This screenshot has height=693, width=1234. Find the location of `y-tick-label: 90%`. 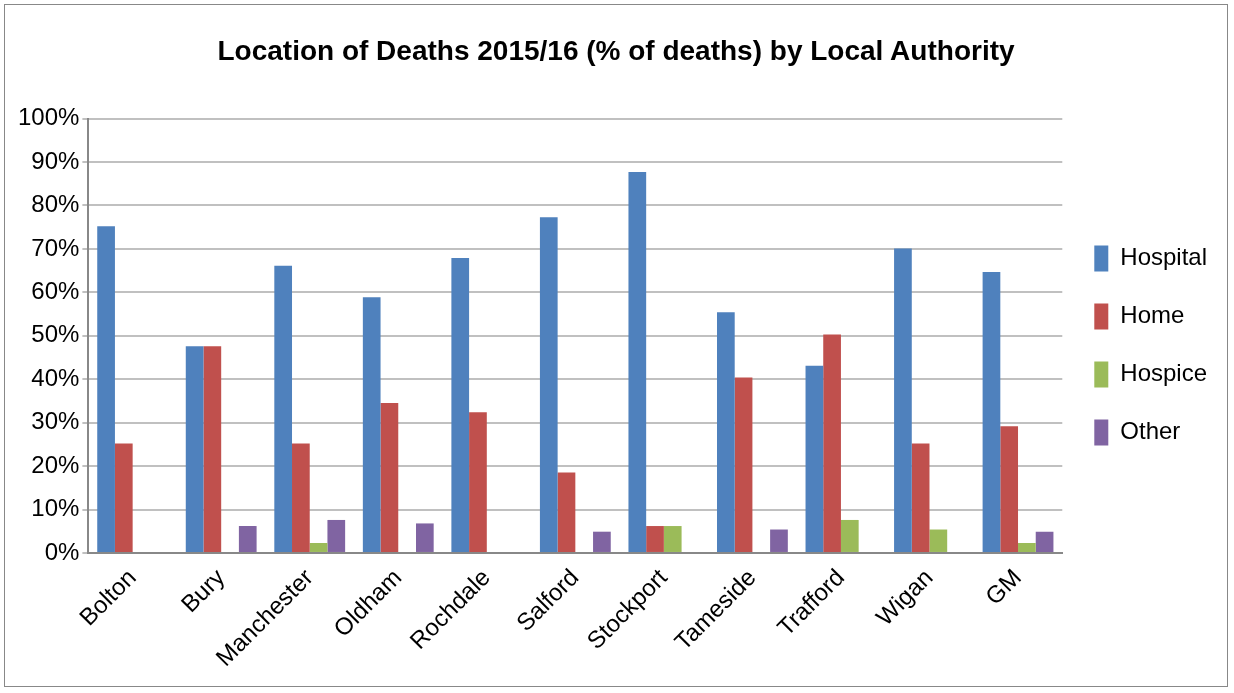

y-tick-label: 90% is located at coordinates (55, 160).